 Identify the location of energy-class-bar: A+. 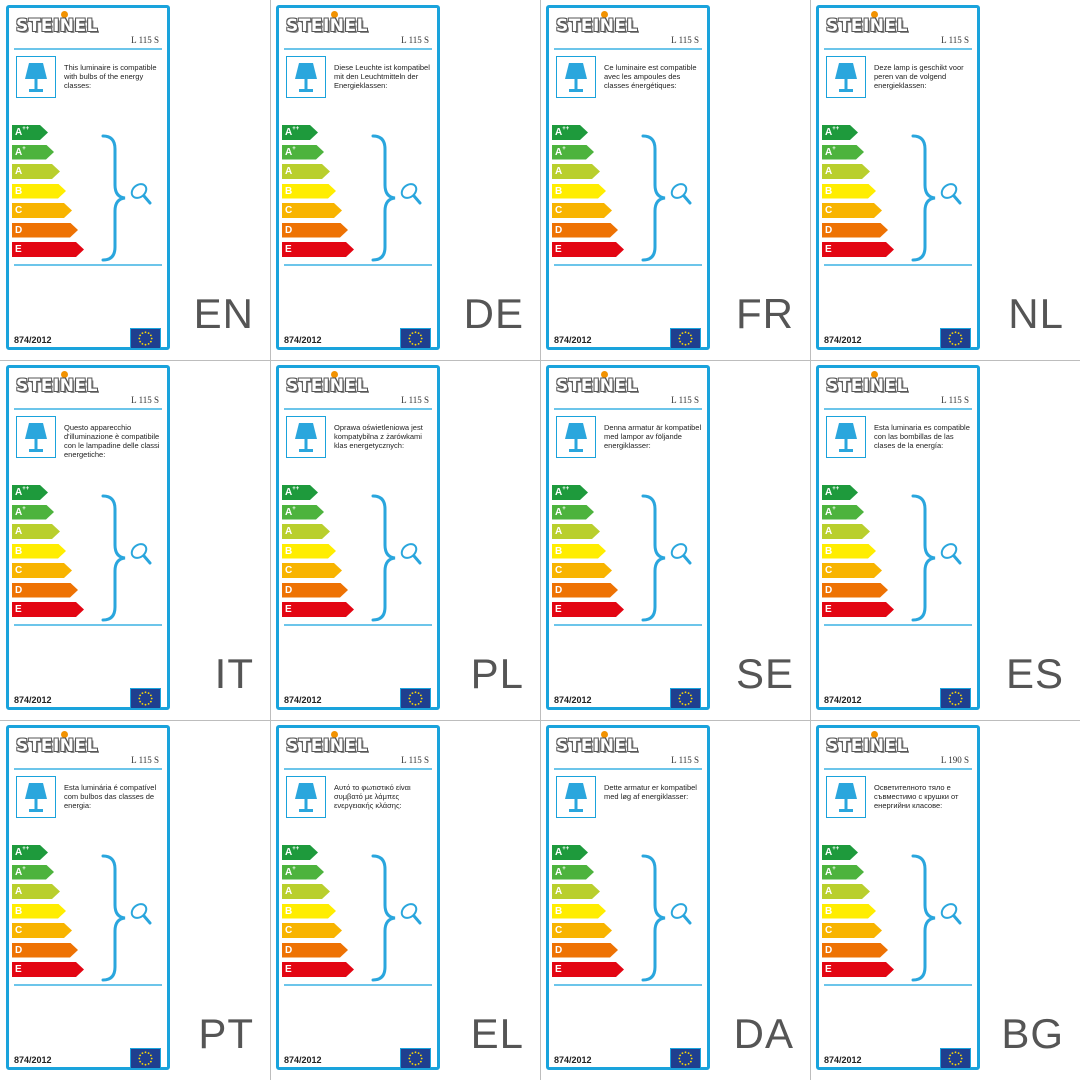
(33, 152).